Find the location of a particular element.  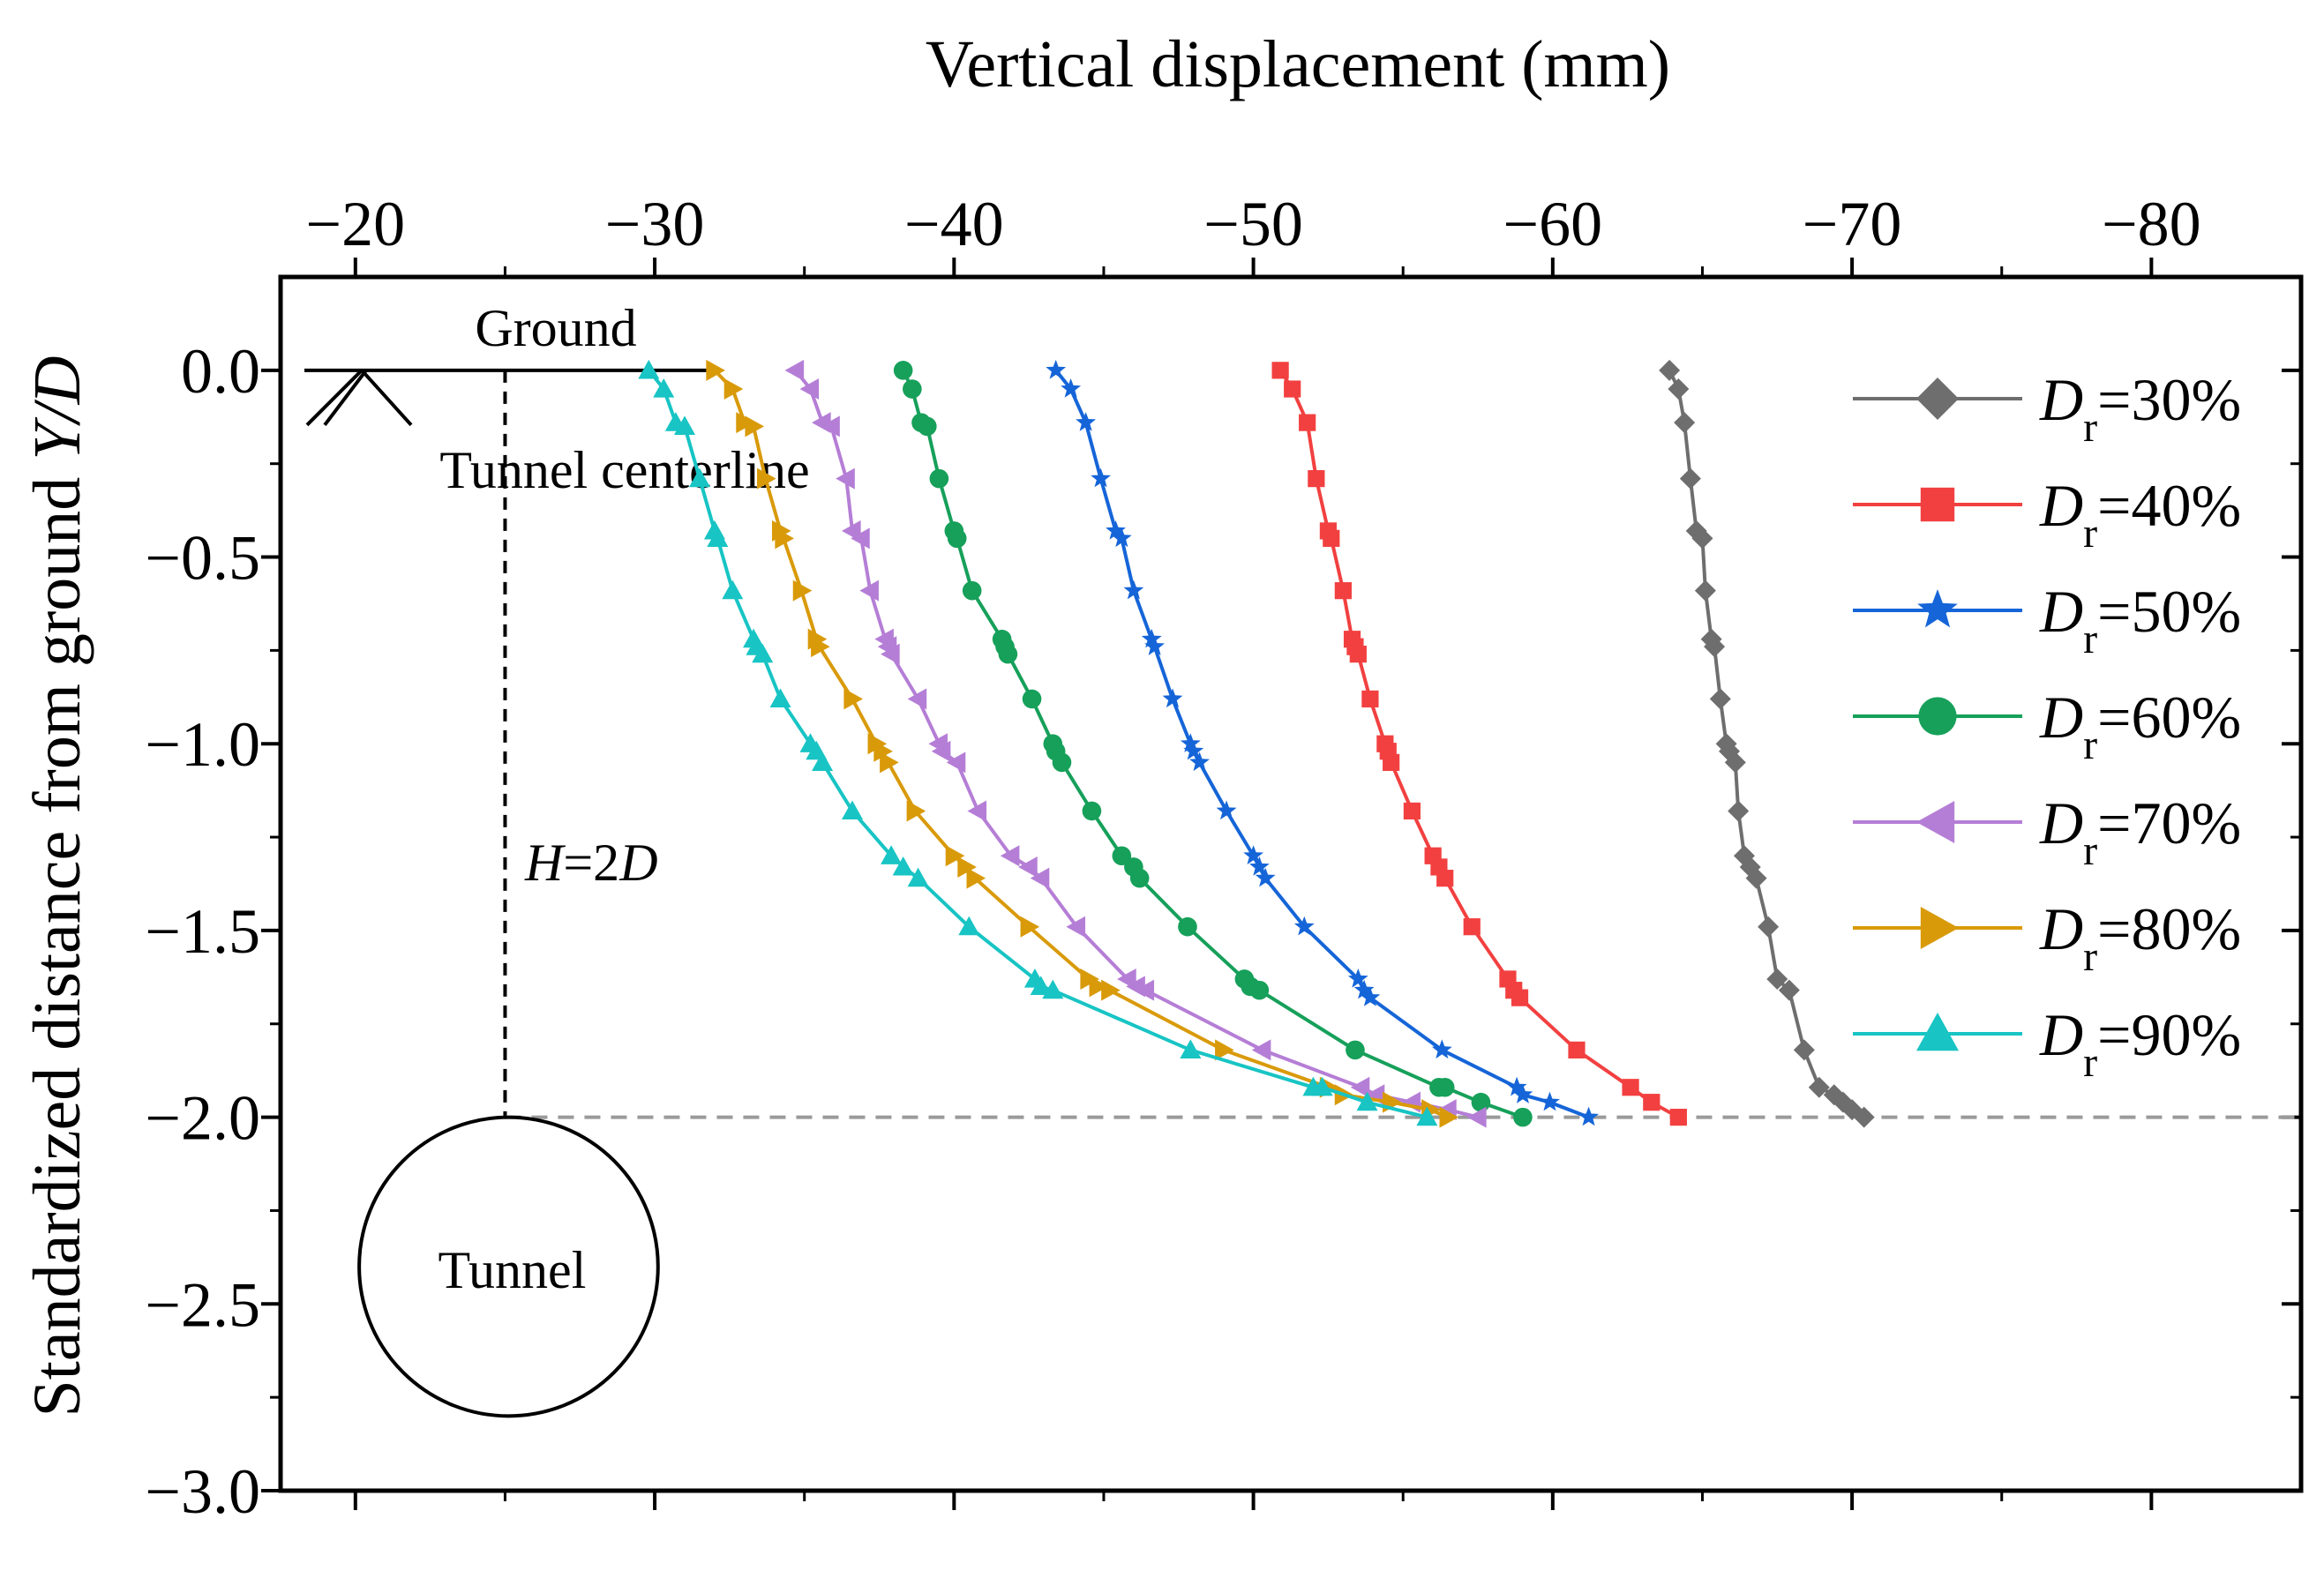

y-tick-label: −2.0 is located at coordinates (202, 1118).